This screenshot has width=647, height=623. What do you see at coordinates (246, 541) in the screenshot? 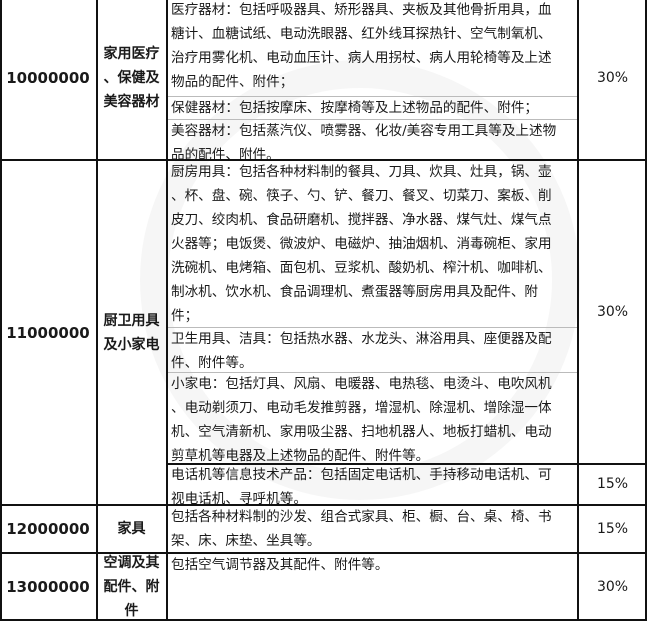
I see `text-line: 架、床、床垫、坐具等。` at bounding box center [246, 541].